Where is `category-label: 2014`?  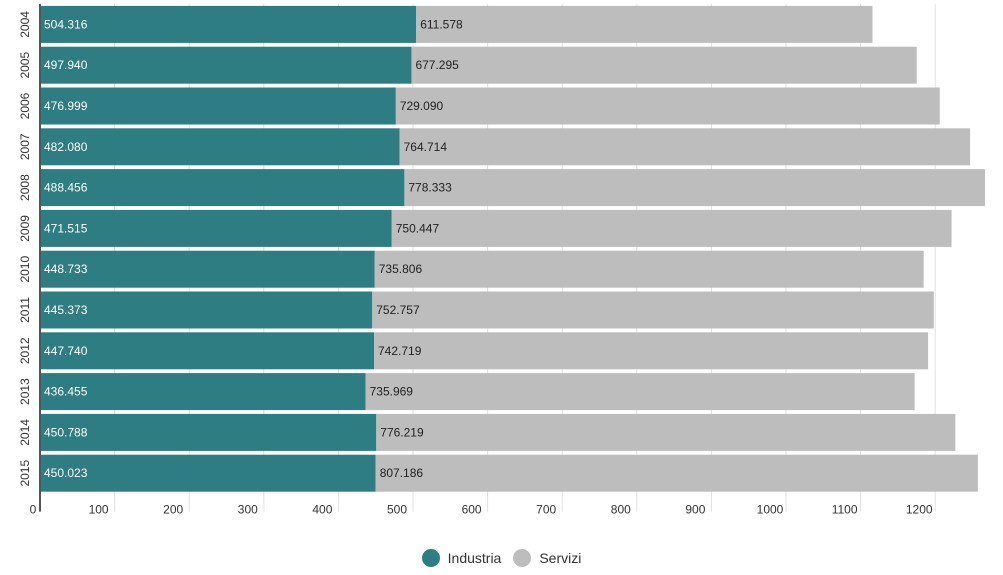
category-label: 2014 is located at coordinates (25, 432).